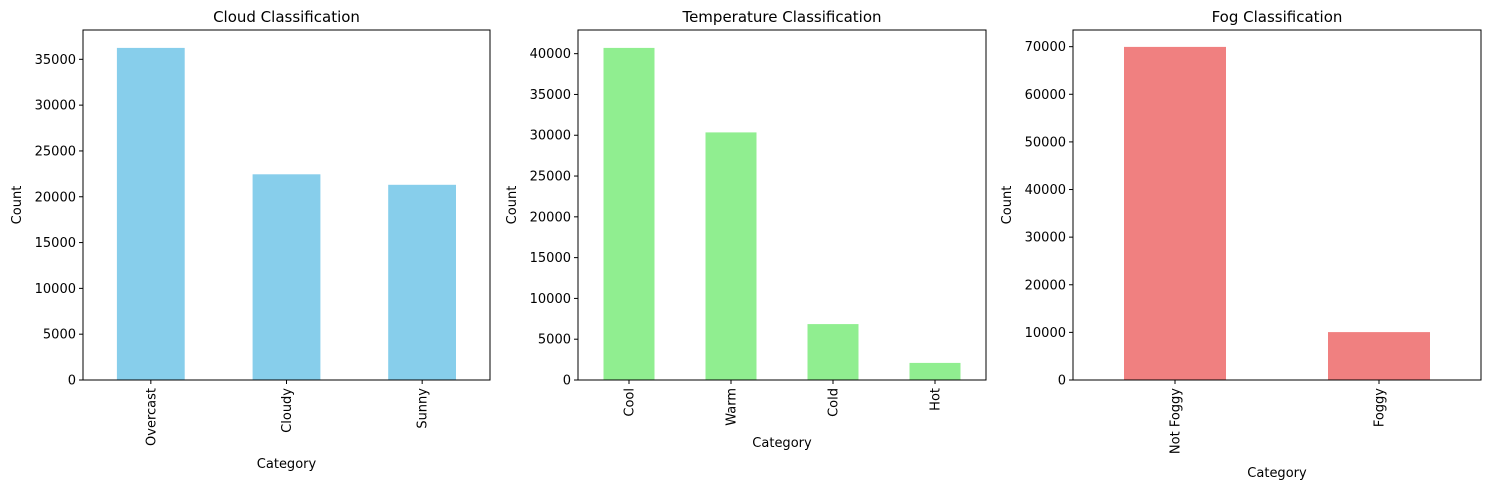 Image resolution: width=1490 pixels, height=490 pixels. What do you see at coordinates (422, 282) in the screenshot?
I see `bar-sunny` at bounding box center [422, 282].